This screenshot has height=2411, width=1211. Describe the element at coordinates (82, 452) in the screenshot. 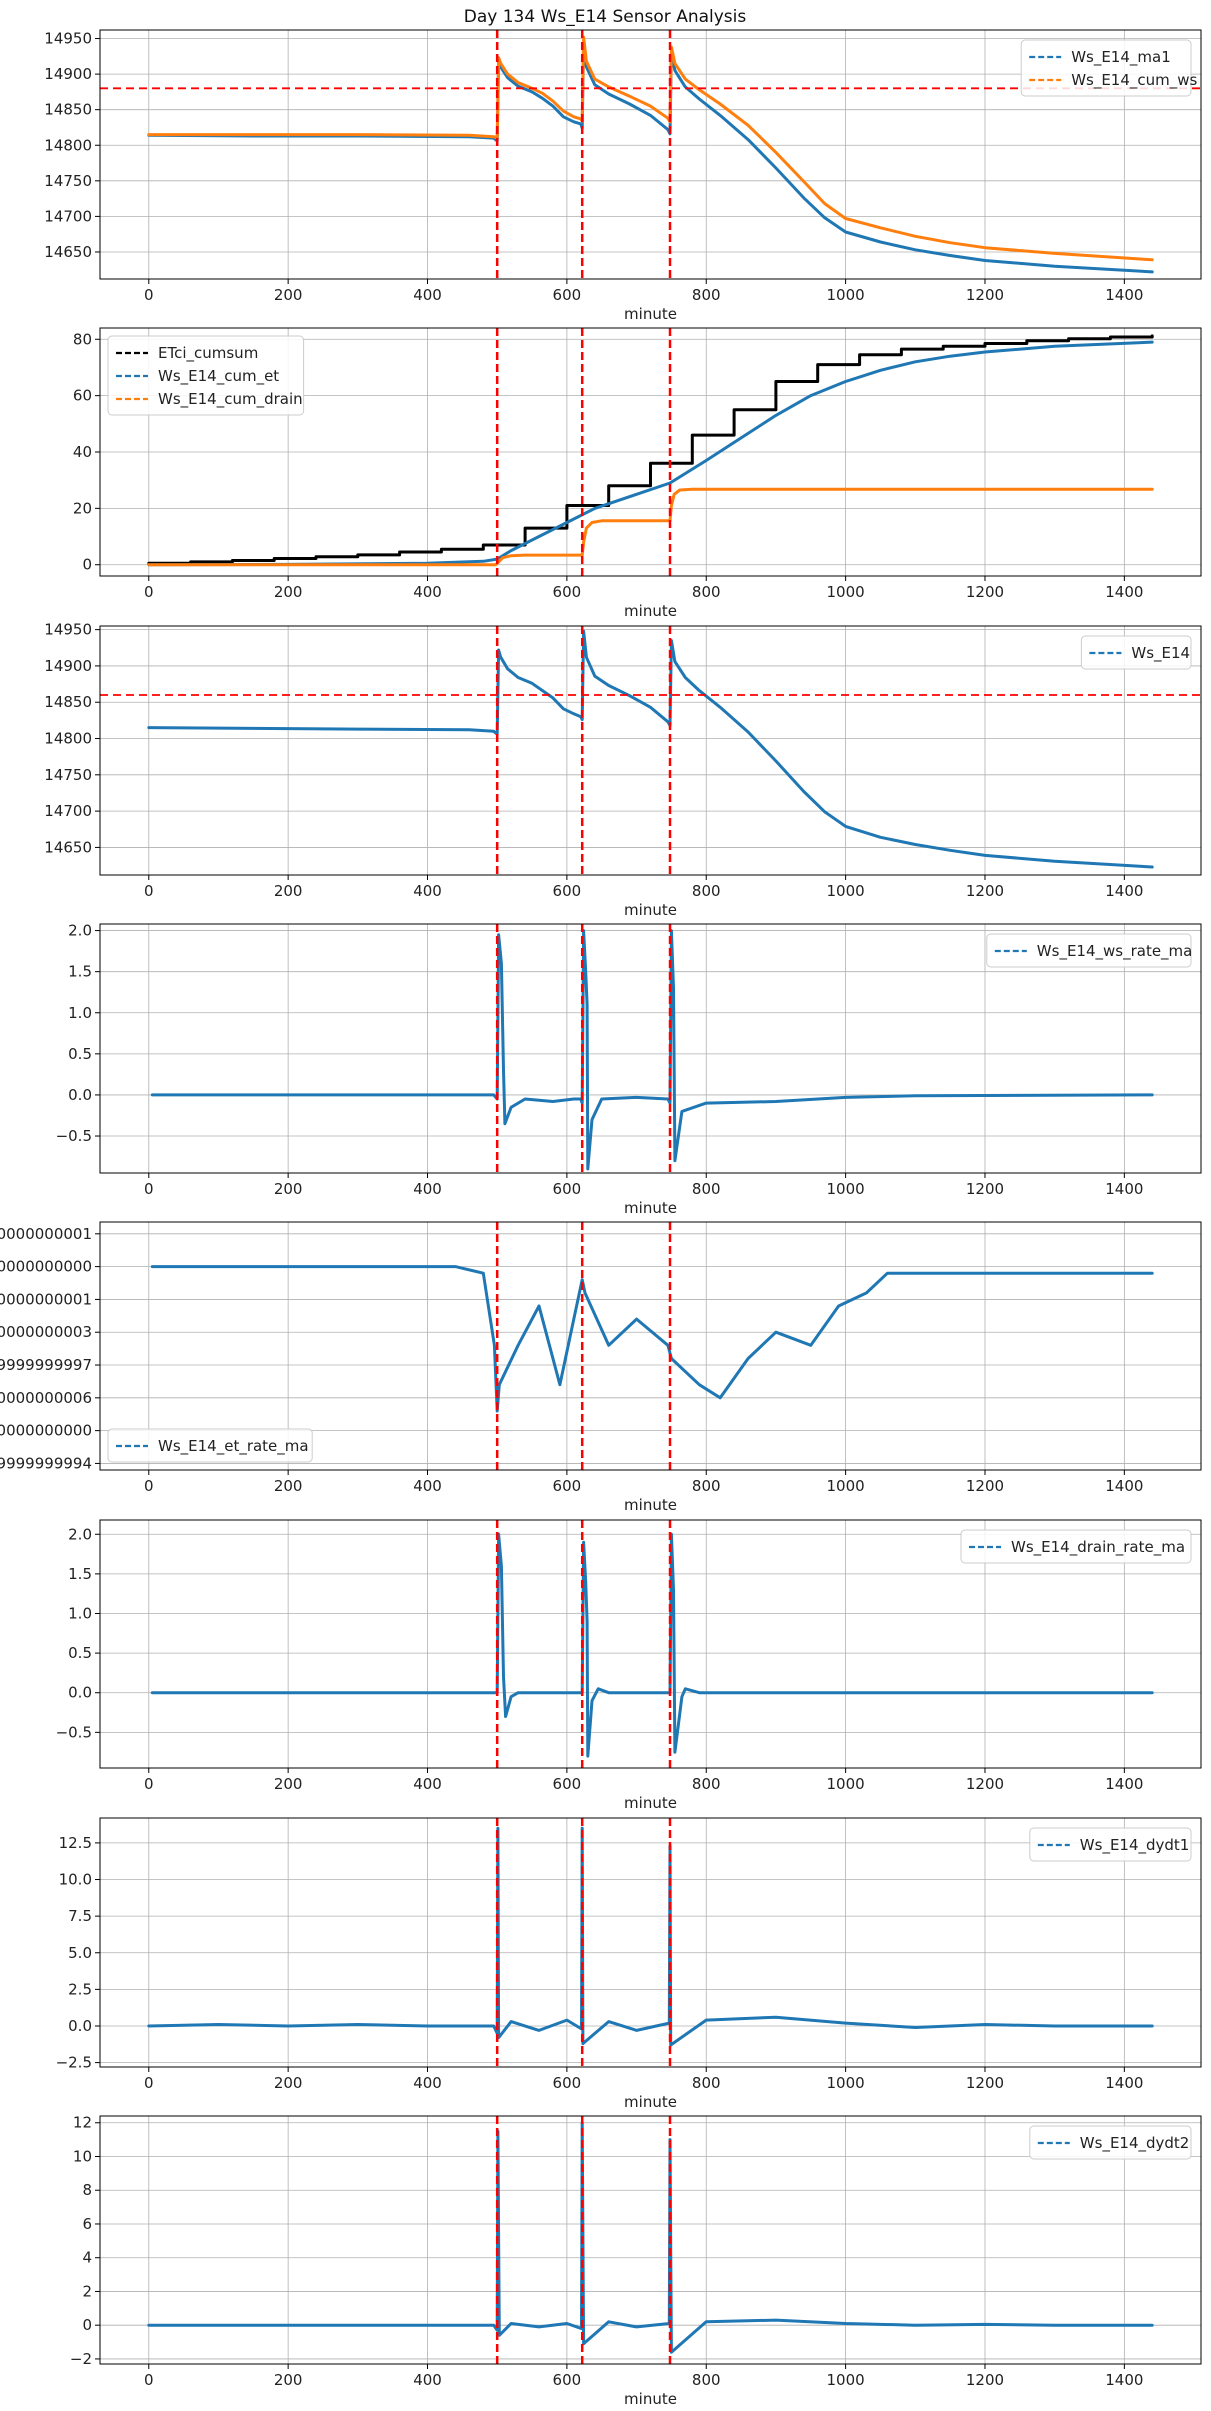

I see `y-tick-label: 40` at that location.